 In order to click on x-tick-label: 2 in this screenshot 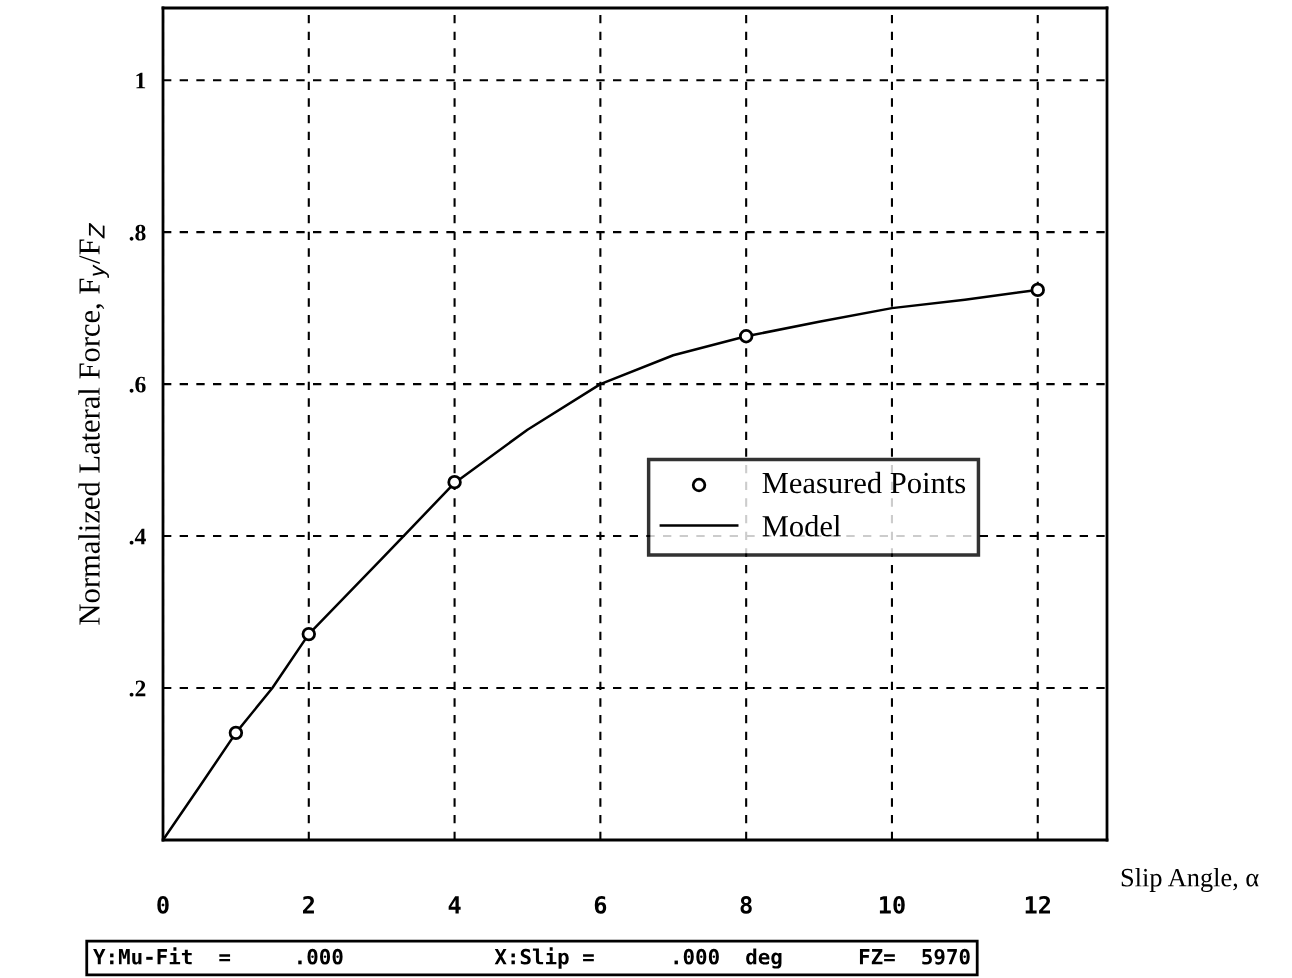, I will do `click(308, 904)`.